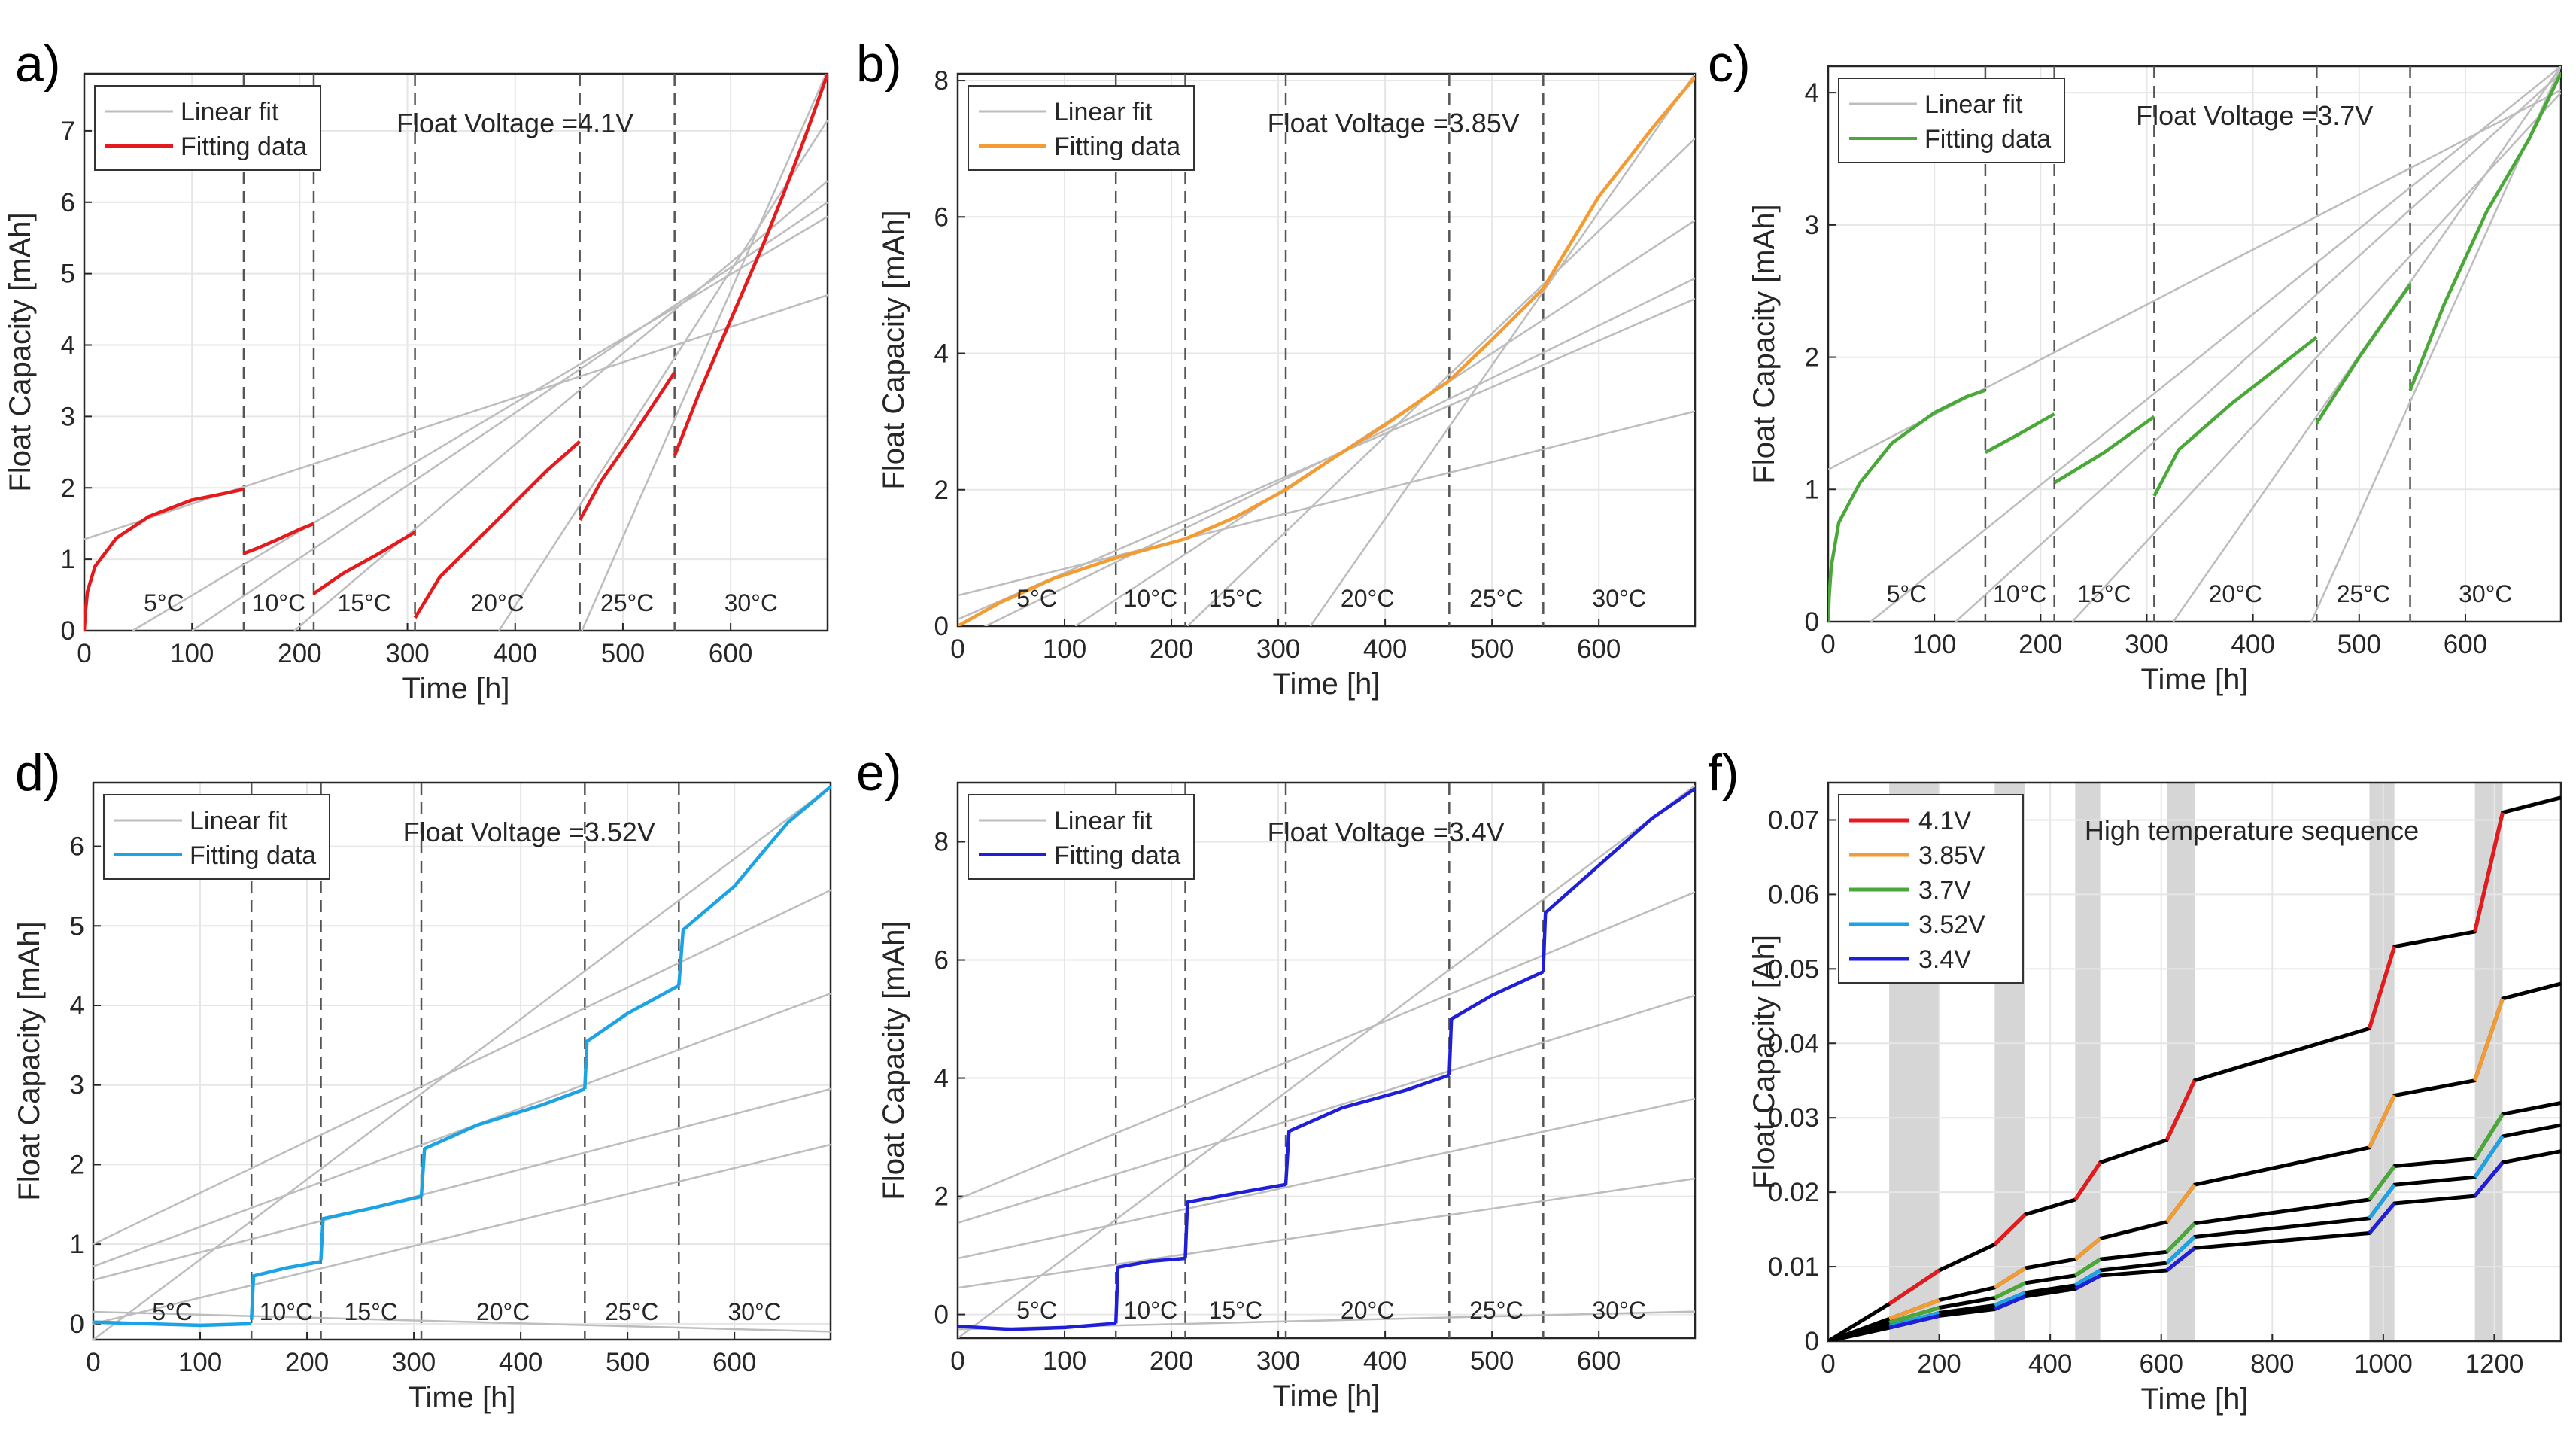 This screenshot has width=2576, height=1451. I want to click on float-voltage-title: Float Voltage =3.7V, so click(2254, 115).